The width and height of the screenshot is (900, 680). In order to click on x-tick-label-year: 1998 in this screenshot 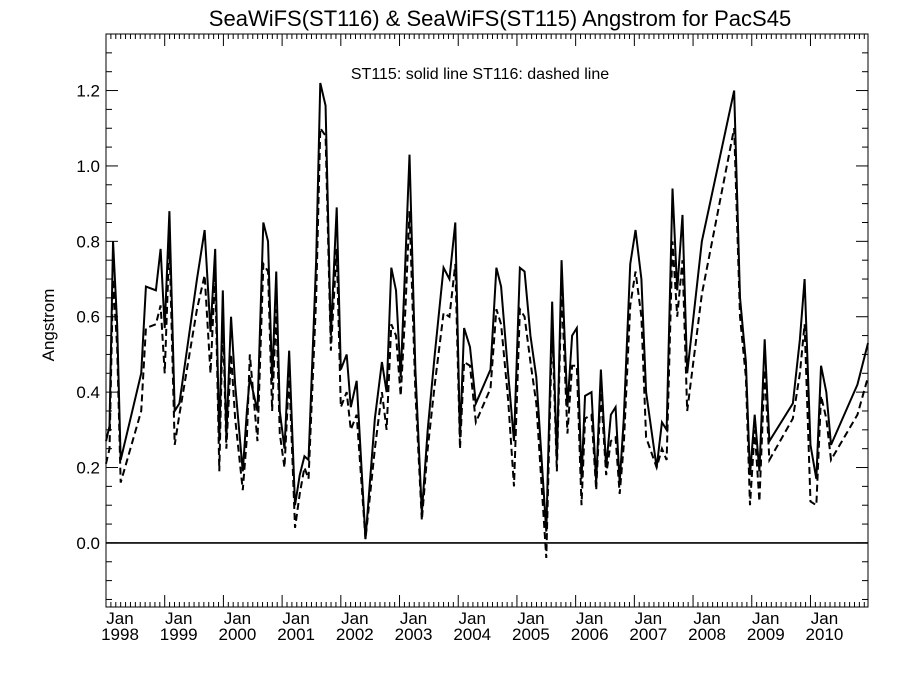, I will do `click(120, 634)`.